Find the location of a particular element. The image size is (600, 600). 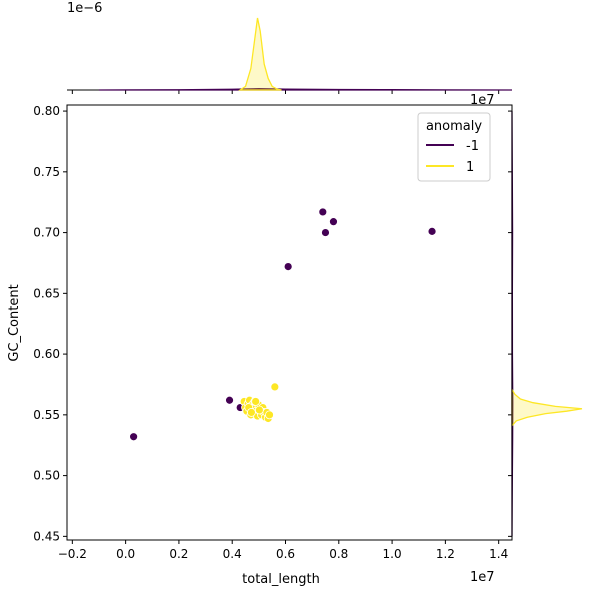

x-tick-label: 1.2 is located at coordinates (445, 554).